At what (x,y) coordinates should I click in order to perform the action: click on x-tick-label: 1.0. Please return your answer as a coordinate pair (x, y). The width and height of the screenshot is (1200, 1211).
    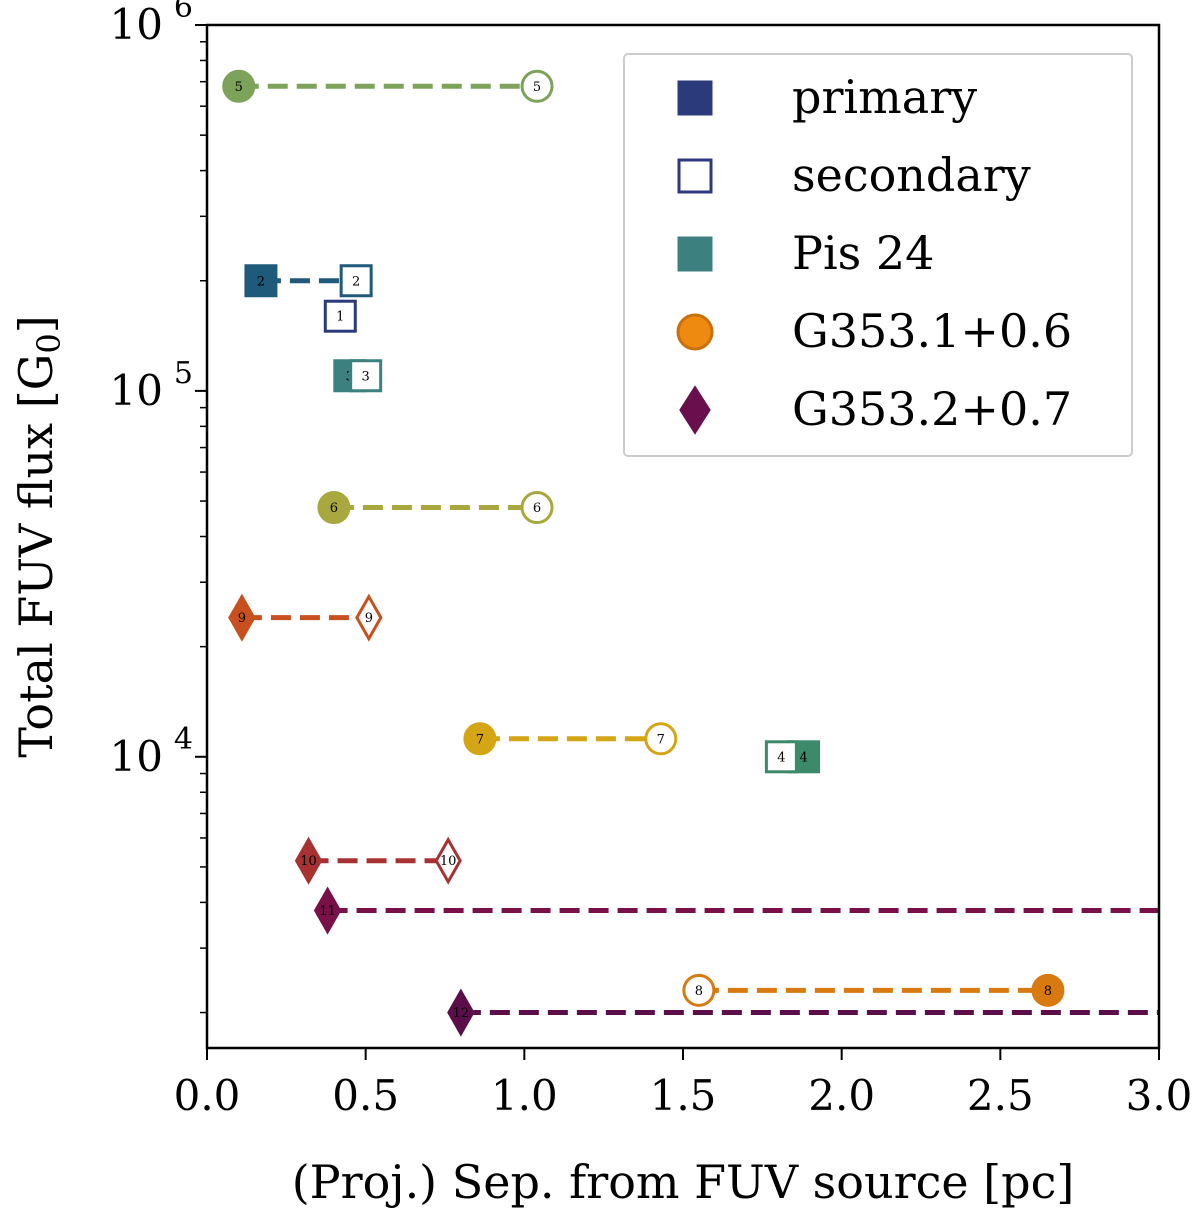
    Looking at the image, I should click on (524, 1095).